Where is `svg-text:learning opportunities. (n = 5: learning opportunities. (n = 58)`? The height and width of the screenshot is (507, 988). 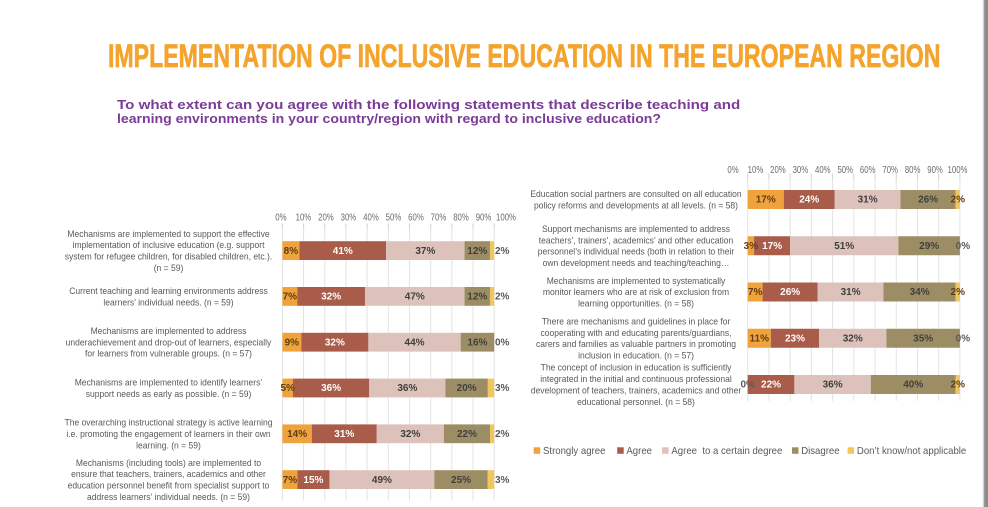 svg-text:learning opportunities. (n = 5: learning opportunities. (n = 58) is located at coordinates (636, 303).